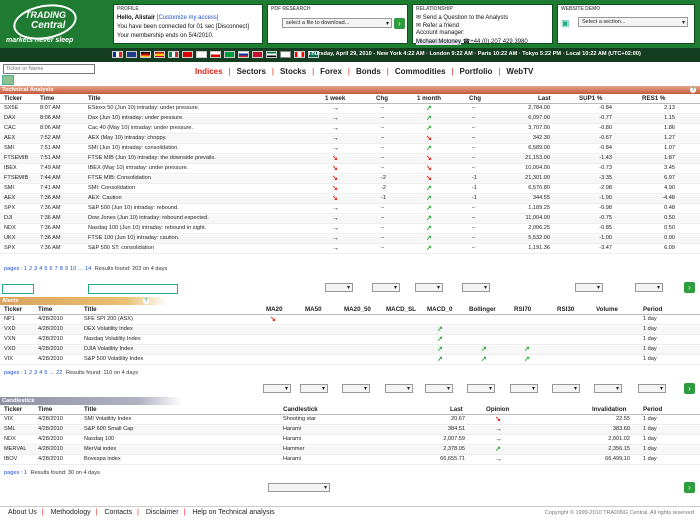  Describe the element at coordinates (285, 54) in the screenshot. I see `flag-kr-icon` at that location.